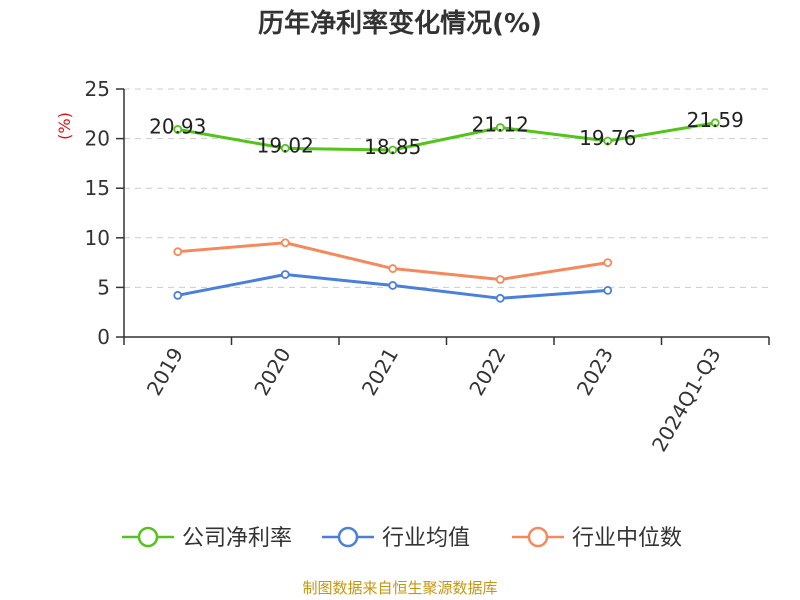 This screenshot has width=800, height=600. I want to click on y-tick-label: 25, so click(97, 89).